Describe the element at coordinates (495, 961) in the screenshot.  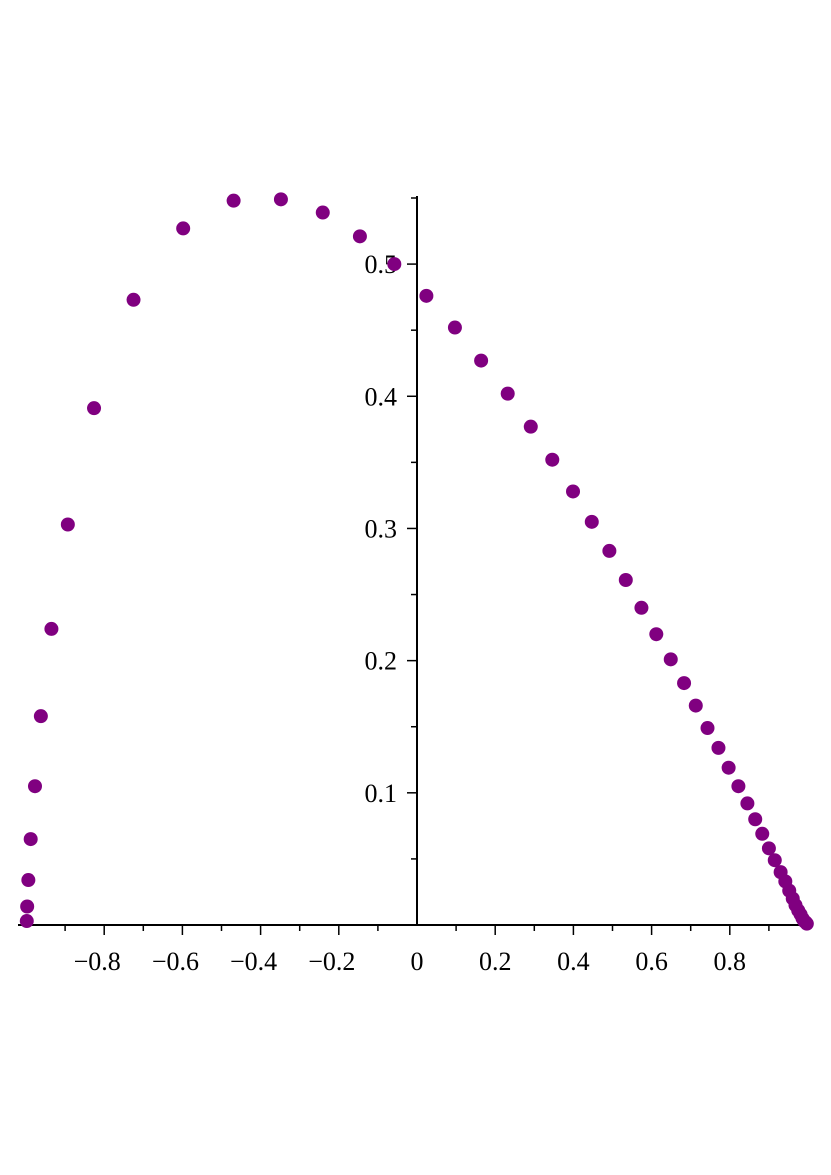
I see `x-tick-label: 0.2` at that location.